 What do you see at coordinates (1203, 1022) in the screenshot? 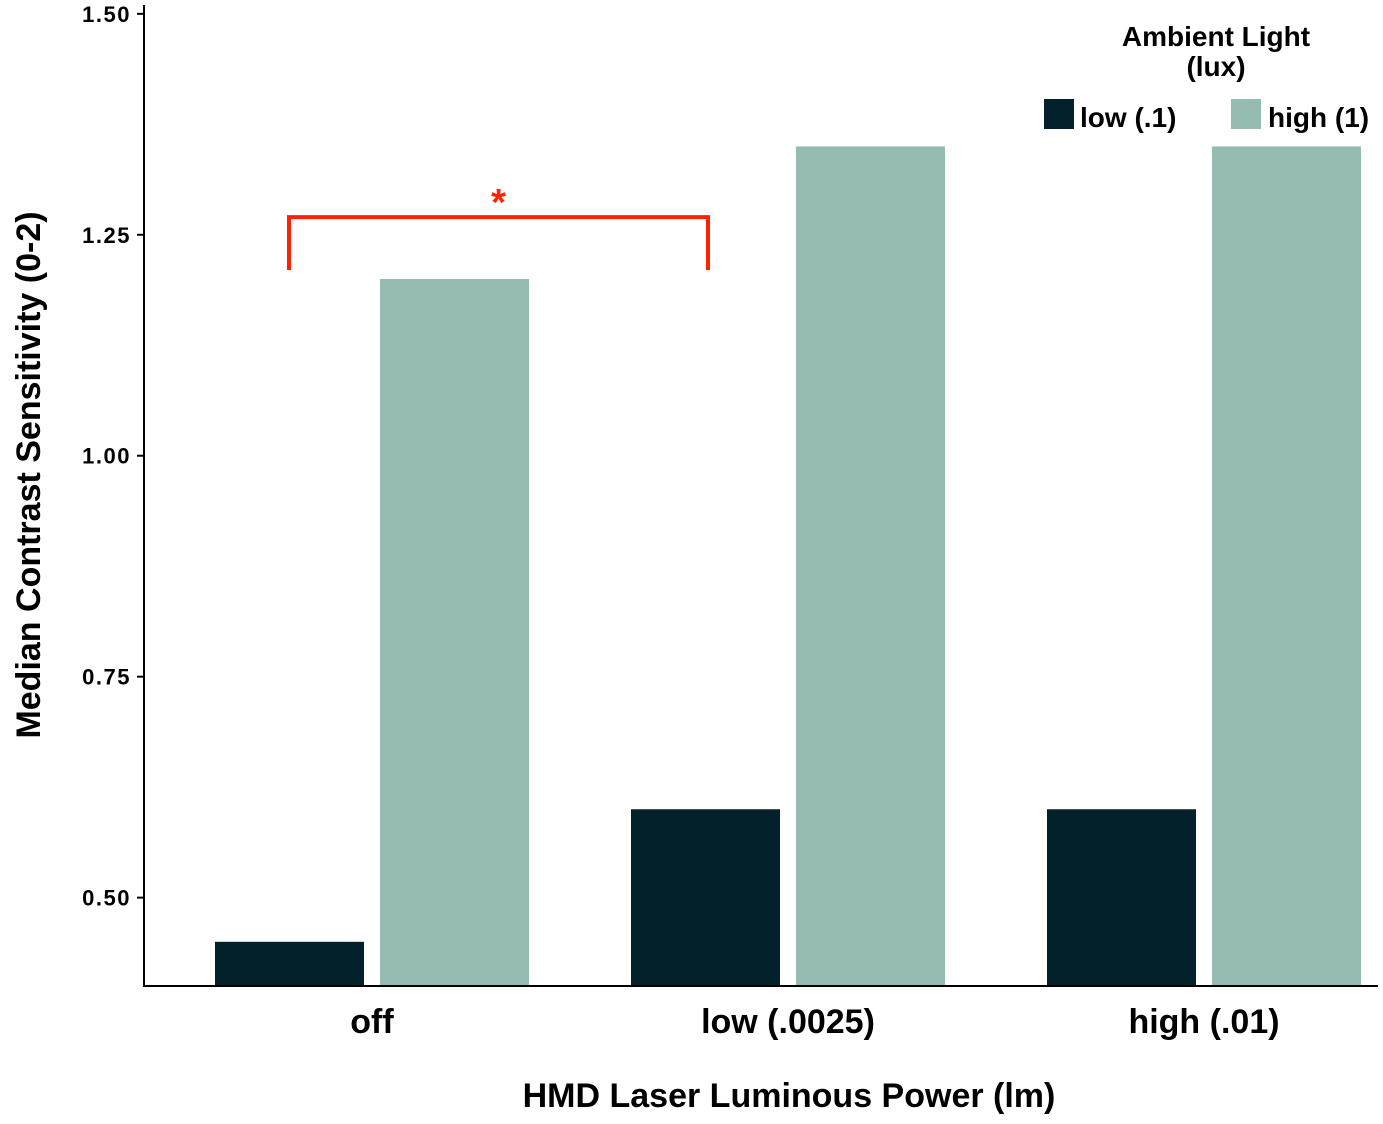
I see `x-tick-label: high (.01)` at bounding box center [1203, 1022].